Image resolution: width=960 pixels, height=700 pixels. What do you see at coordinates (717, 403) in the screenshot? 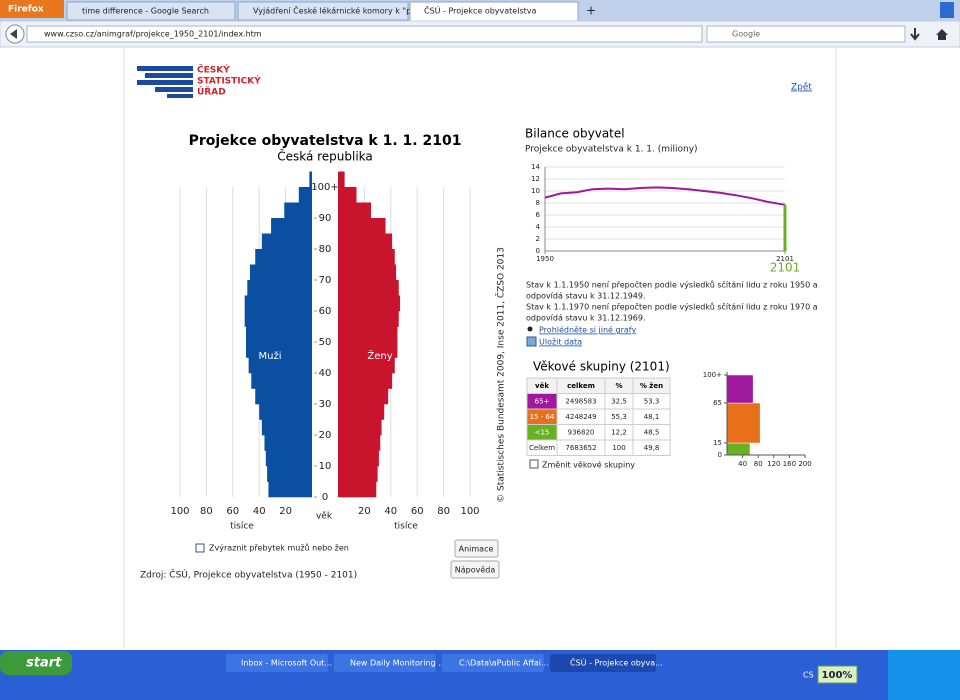
I see `y-tick-label: 65` at bounding box center [717, 403].